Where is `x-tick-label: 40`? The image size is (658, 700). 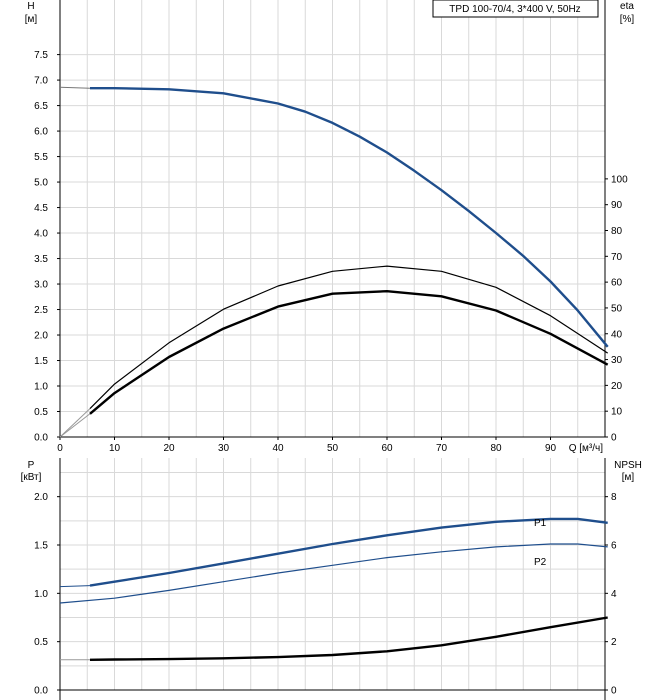
x-tick-label: 40 is located at coordinates (278, 448).